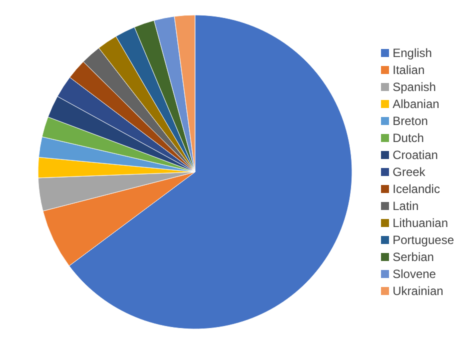  Describe the element at coordinates (416, 189) in the screenshot. I see `legend-label: Icelandic` at that location.